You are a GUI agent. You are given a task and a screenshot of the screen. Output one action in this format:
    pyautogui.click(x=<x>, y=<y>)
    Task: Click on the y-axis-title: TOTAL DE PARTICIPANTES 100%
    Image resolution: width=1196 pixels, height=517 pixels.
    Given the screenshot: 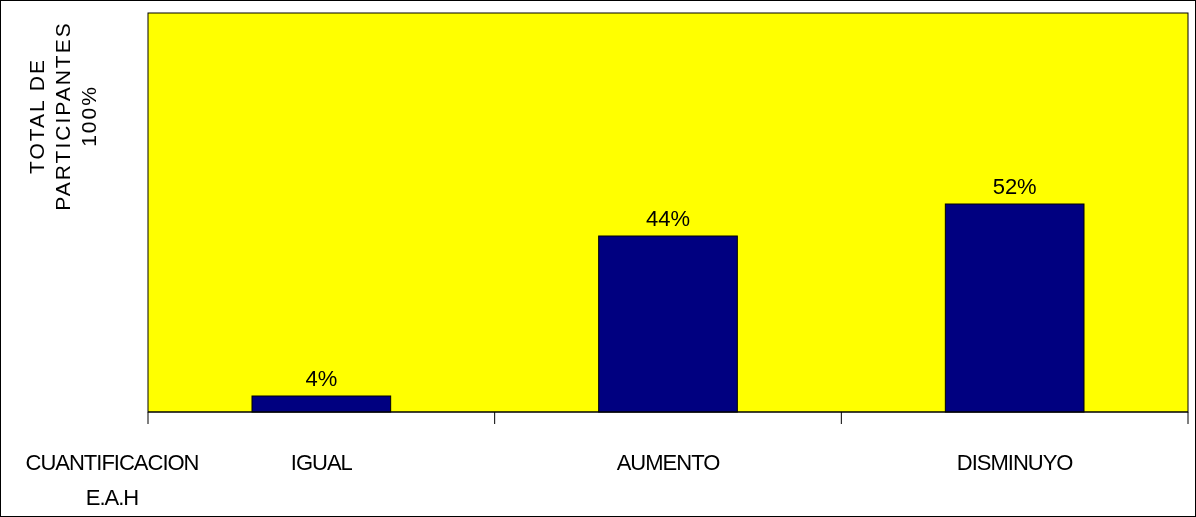 What is the action you would take?
    pyautogui.click(x=62, y=116)
    